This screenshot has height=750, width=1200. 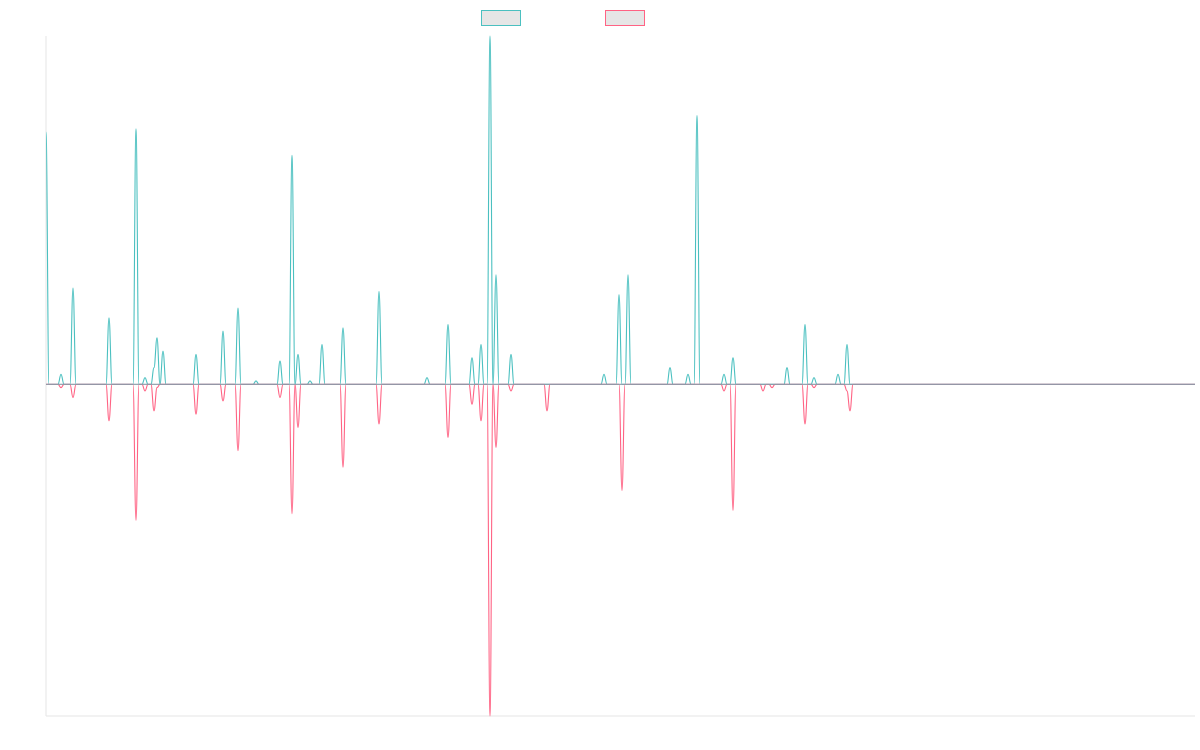 I want to click on legend-swatch-negative, so click(x=625, y=18).